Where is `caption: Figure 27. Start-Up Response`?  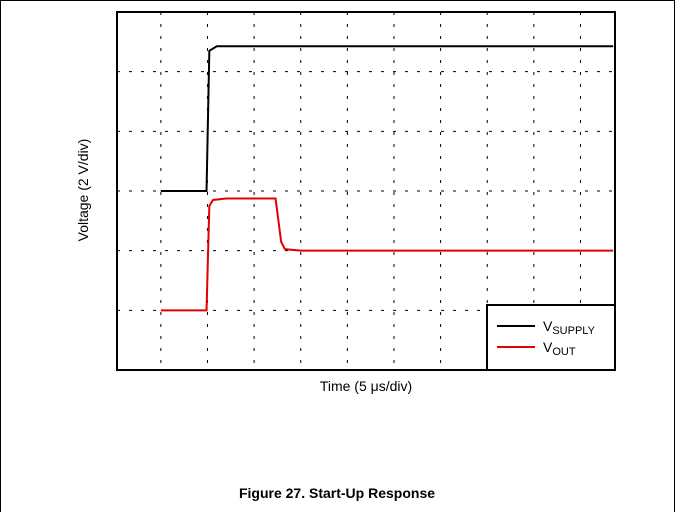
caption: Figure 27. Start-Up Response is located at coordinates (337, 493).